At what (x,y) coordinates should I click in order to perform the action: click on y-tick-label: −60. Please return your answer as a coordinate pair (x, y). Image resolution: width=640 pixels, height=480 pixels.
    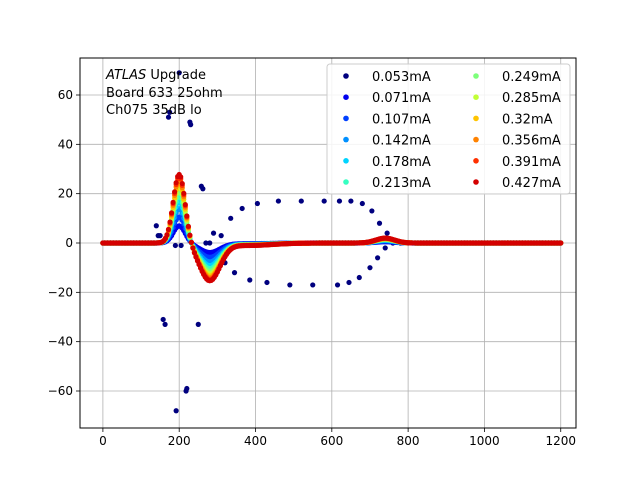
    Looking at the image, I should click on (60, 391).